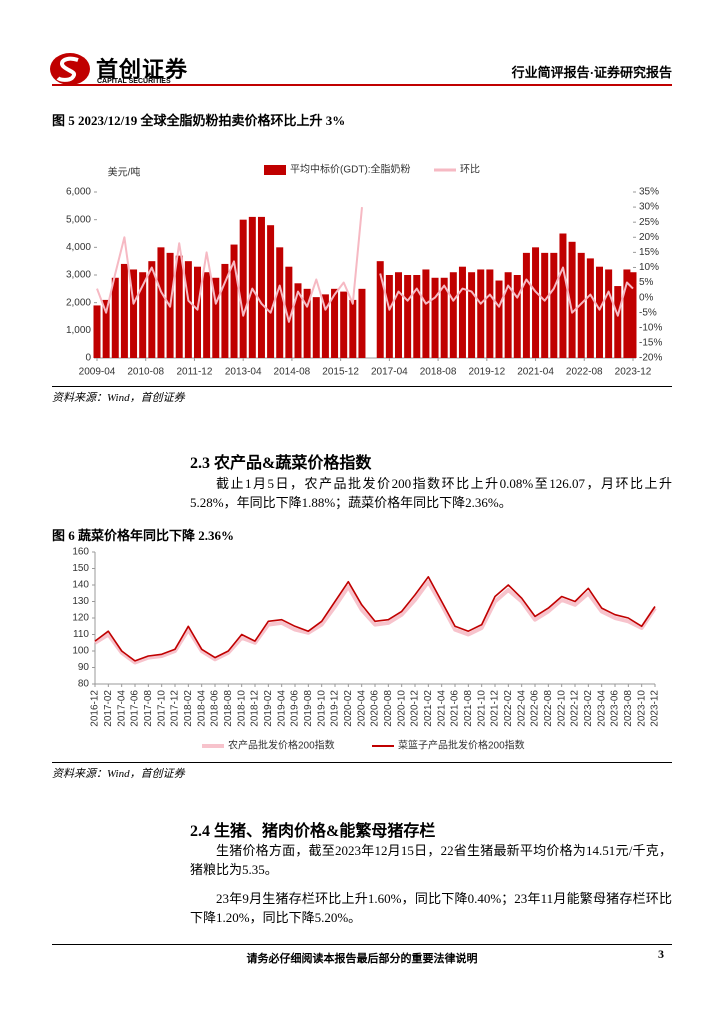 The height and width of the screenshot is (1024, 724). I want to click on x-tick-label: 2020-08, so click(388, 708).